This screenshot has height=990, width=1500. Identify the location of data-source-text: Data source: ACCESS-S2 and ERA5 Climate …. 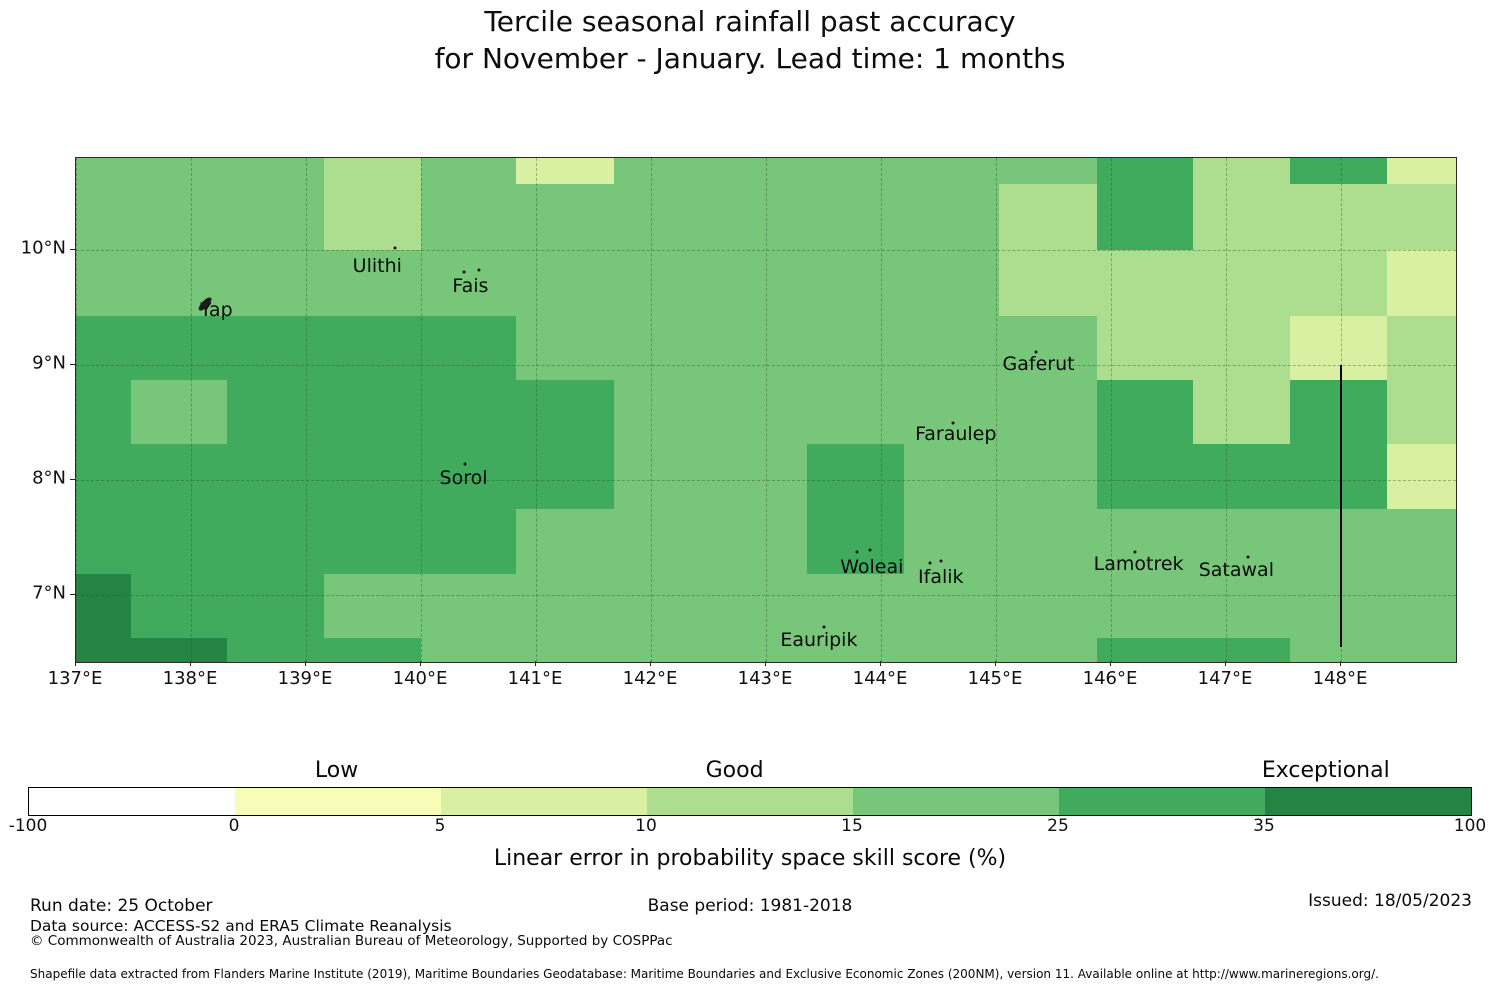
(241, 926).